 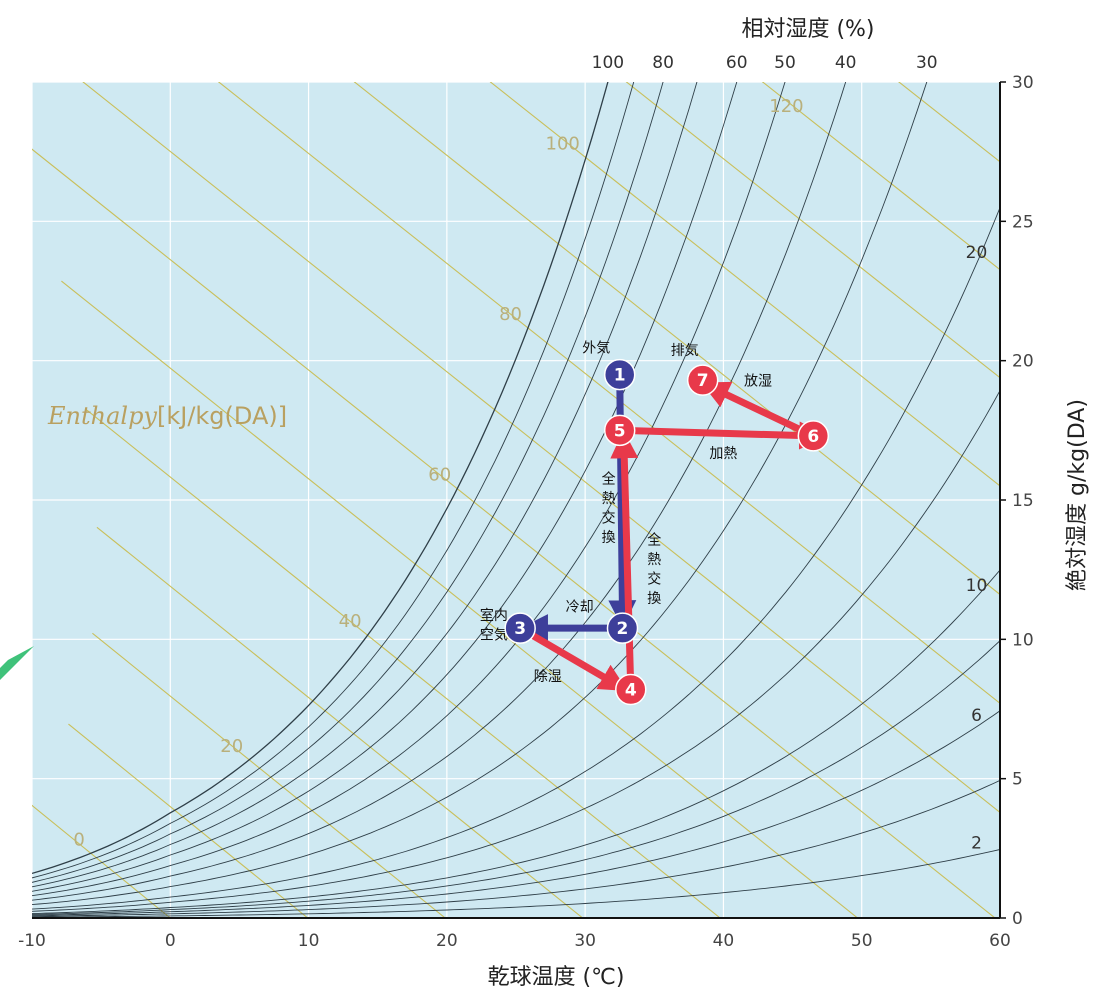 What do you see at coordinates (758, 382) in the screenshot?
I see `process-annotation: 放湿` at bounding box center [758, 382].